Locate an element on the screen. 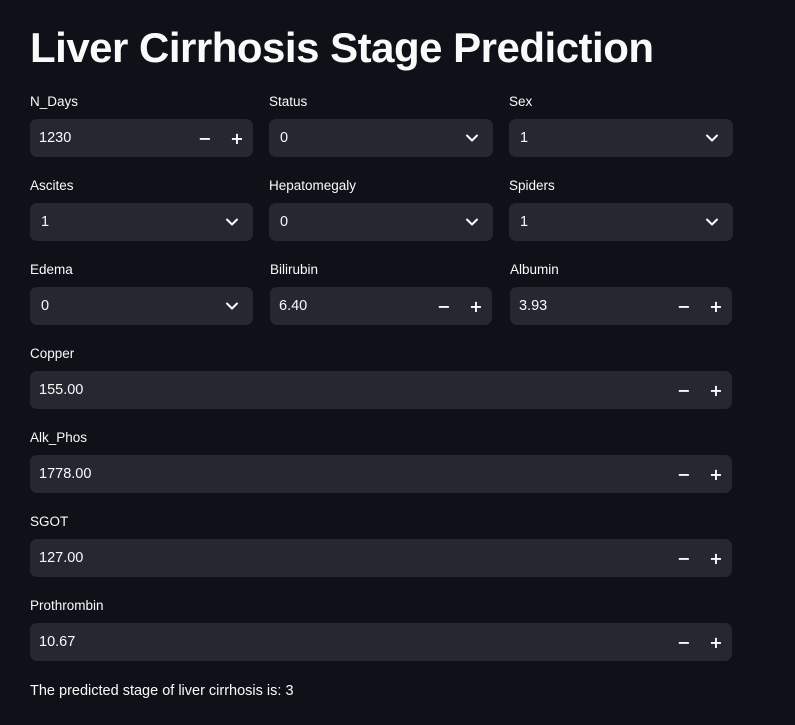 The height and width of the screenshot is (725, 795). prothrombin-decrement-button: − is located at coordinates (684, 642).